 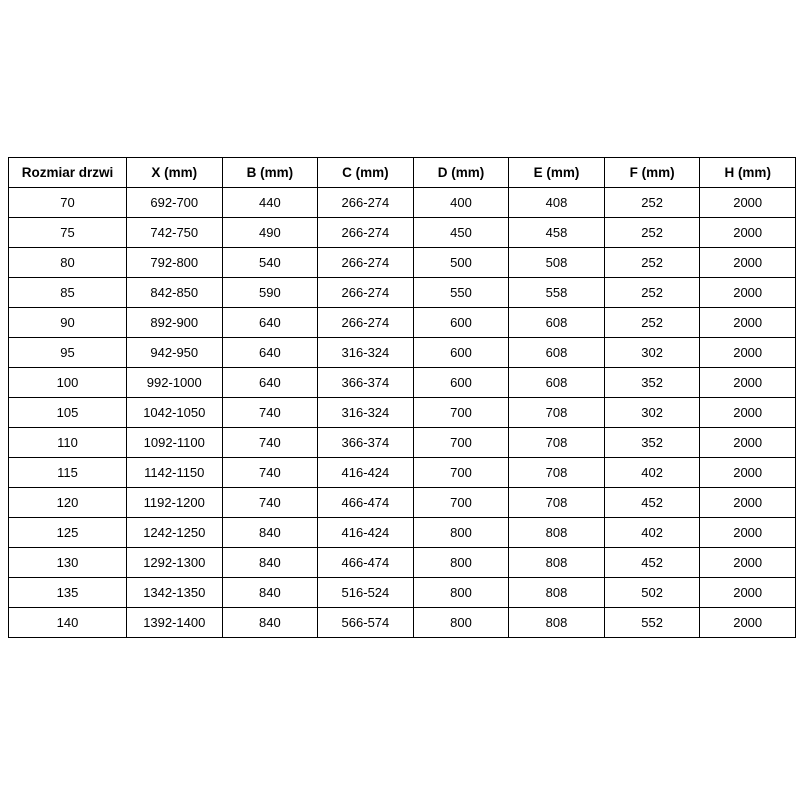 What do you see at coordinates (652, 592) in the screenshot?
I see `table-cell: 502` at bounding box center [652, 592].